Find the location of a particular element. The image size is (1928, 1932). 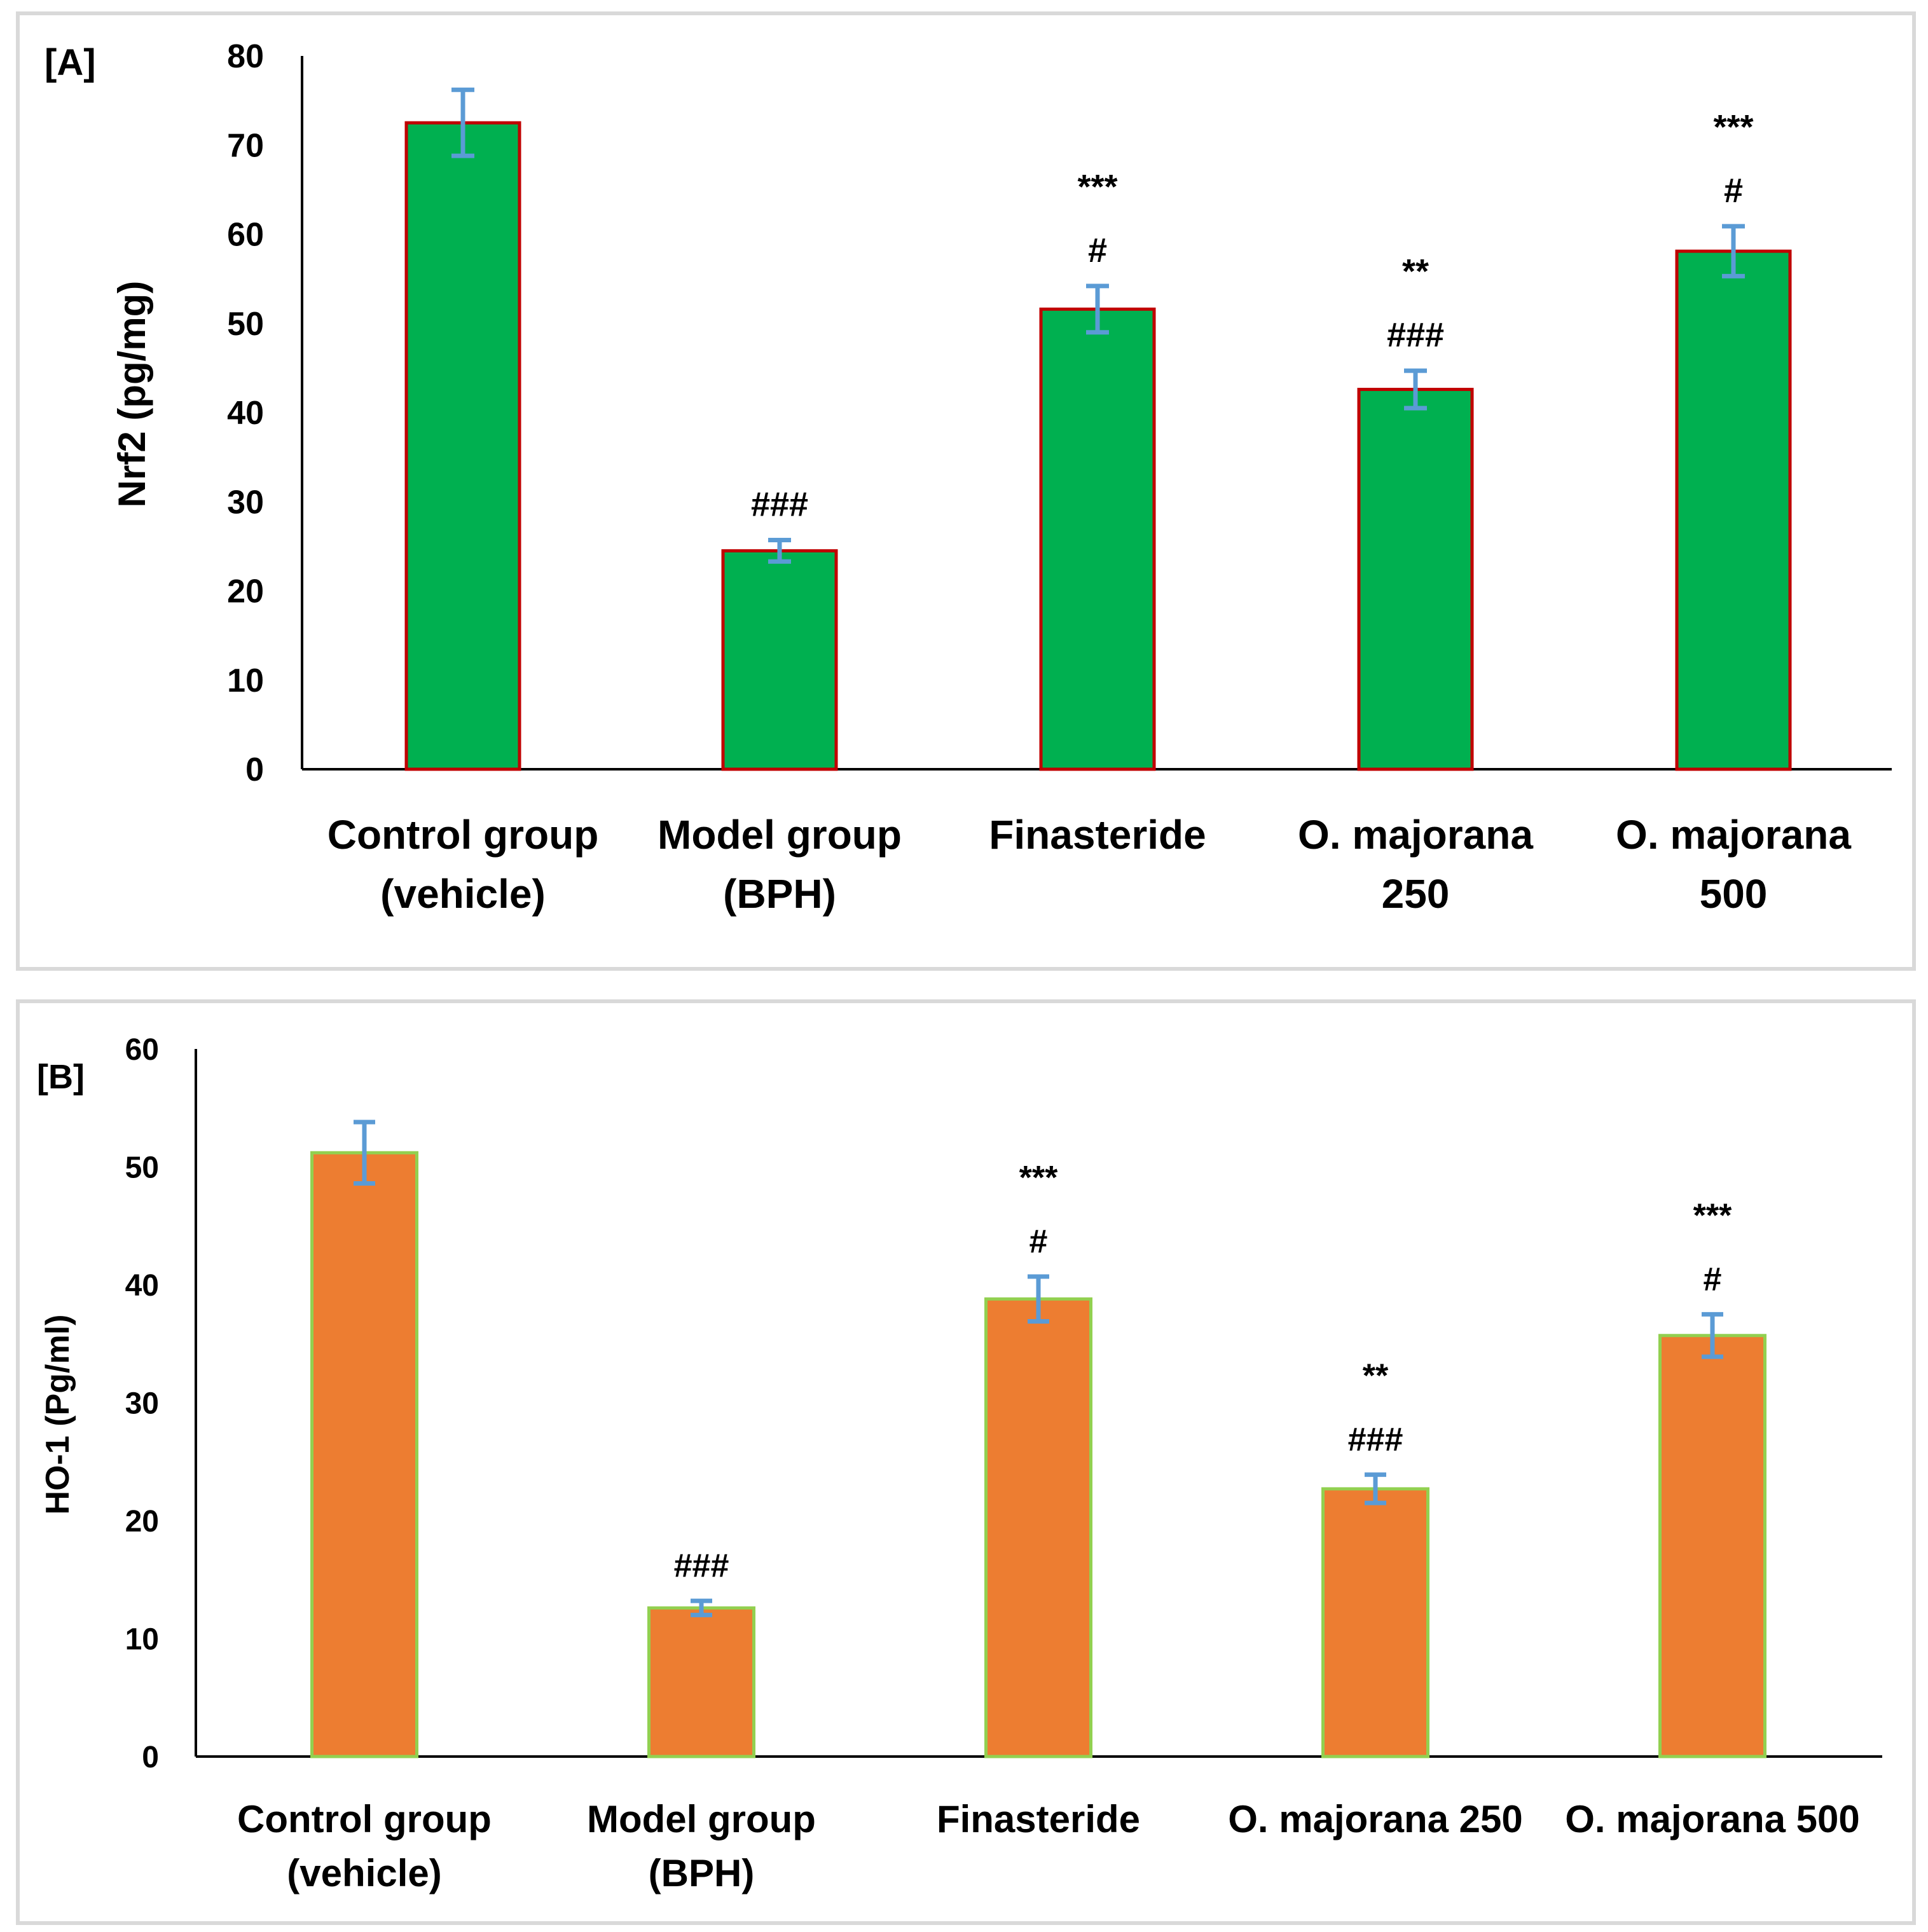

panel-b-y-tick-label: 20 is located at coordinates (142, 1521).